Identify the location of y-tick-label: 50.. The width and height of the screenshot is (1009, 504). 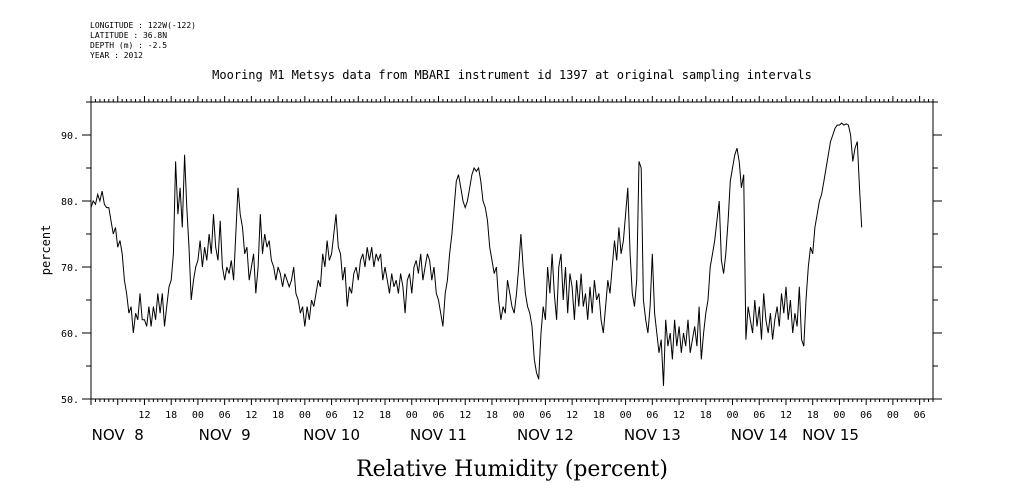
(70, 400).